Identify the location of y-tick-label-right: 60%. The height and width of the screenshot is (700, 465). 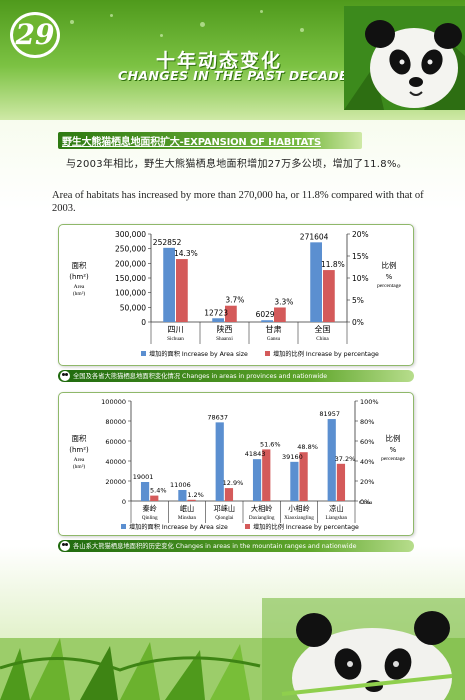
(367, 442).